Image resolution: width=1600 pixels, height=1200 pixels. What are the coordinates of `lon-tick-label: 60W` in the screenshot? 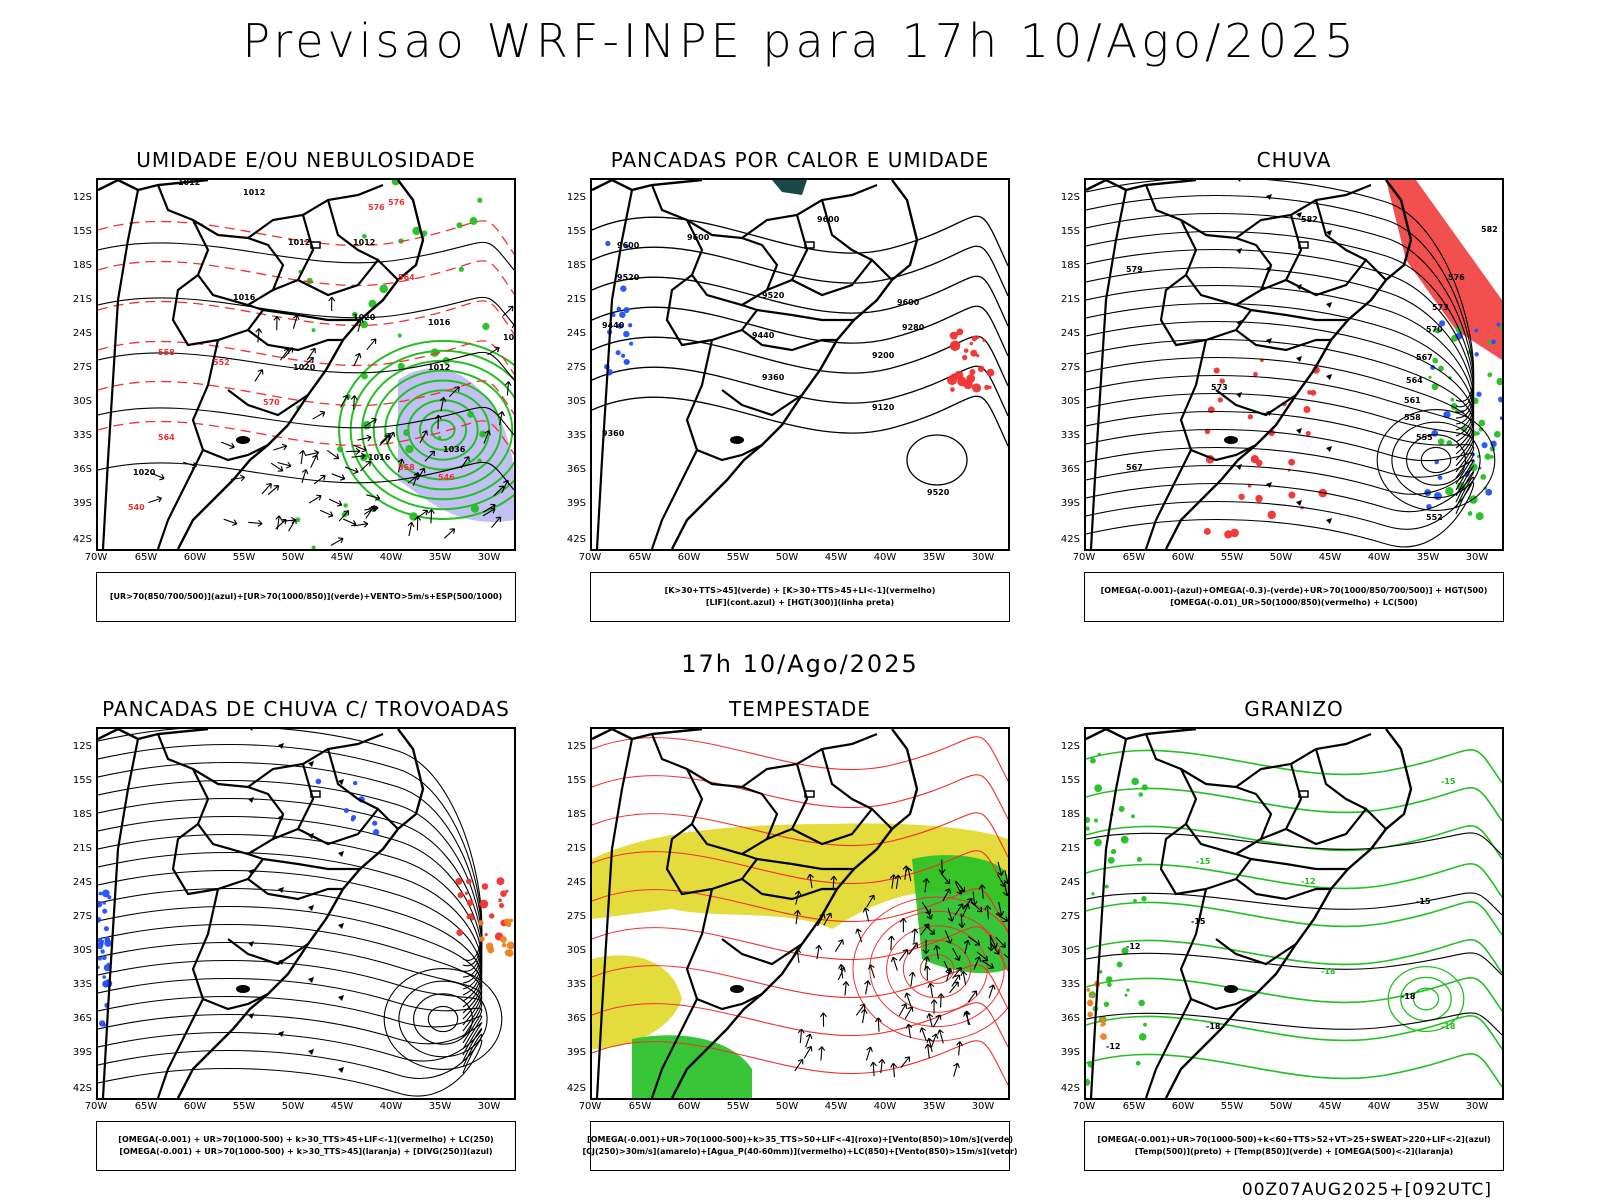 It's located at (195, 557).